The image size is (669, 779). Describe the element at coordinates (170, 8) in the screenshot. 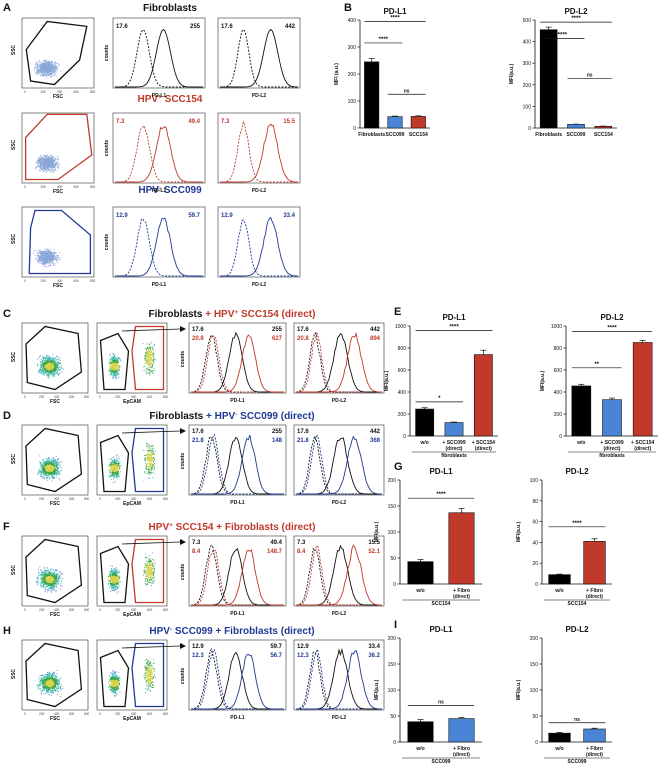

I see `title-part: Fibroblasts` at that location.